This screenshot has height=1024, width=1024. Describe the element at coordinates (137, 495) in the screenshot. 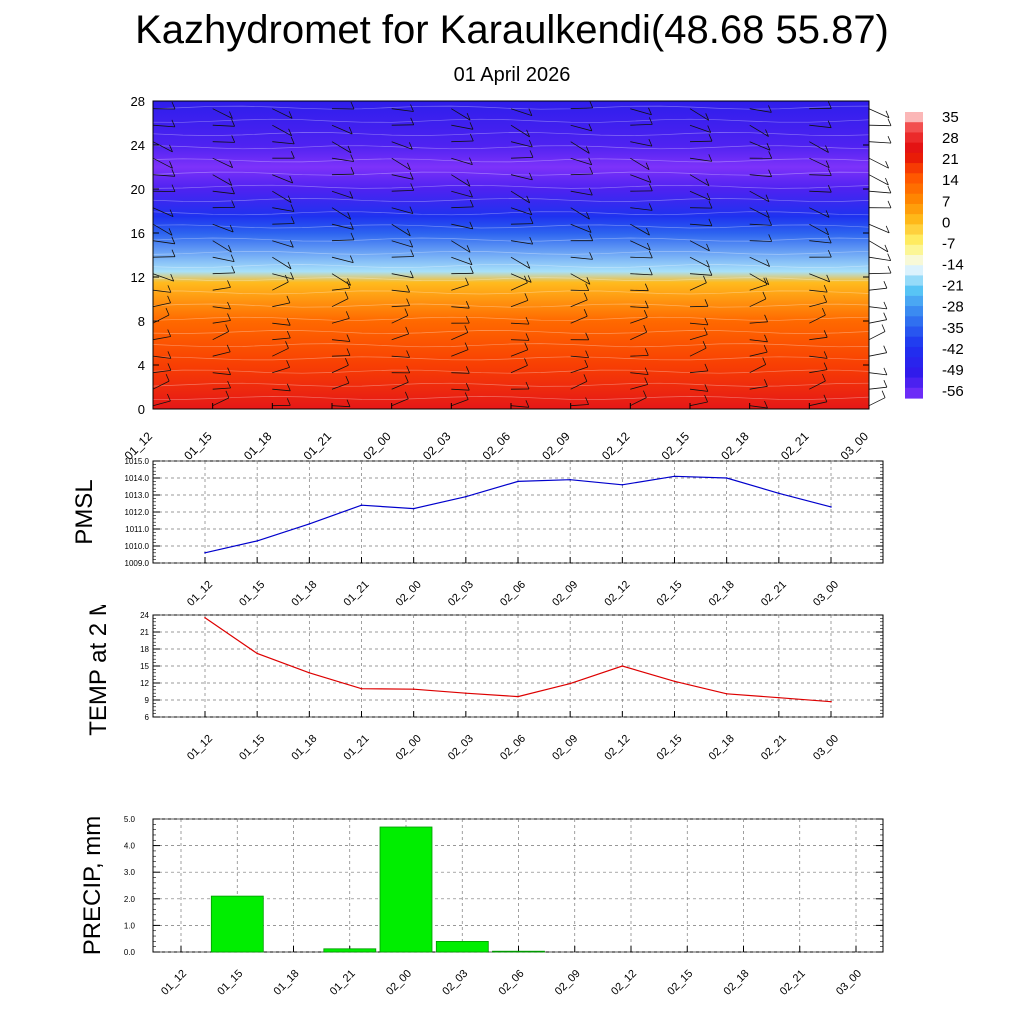

I see `y-tick-label: 1013.0` at that location.